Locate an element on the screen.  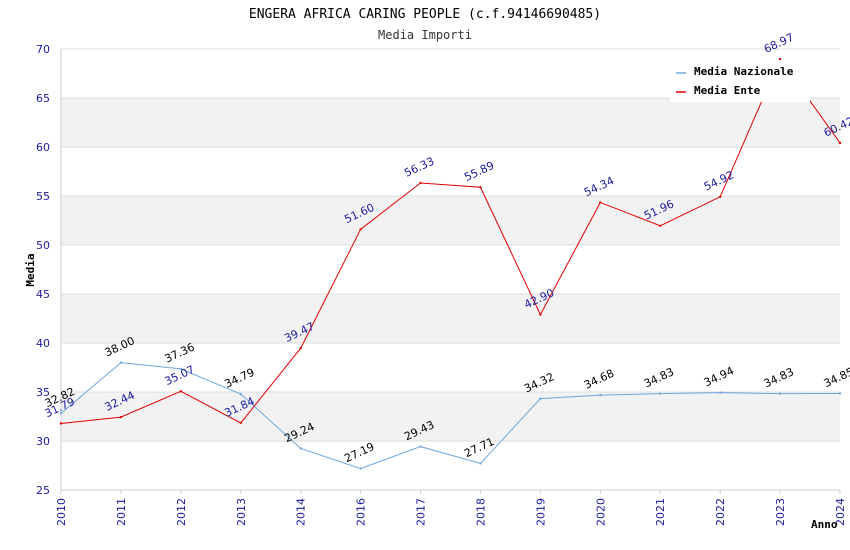
y-tick-label: 25 is located at coordinates (43, 490).